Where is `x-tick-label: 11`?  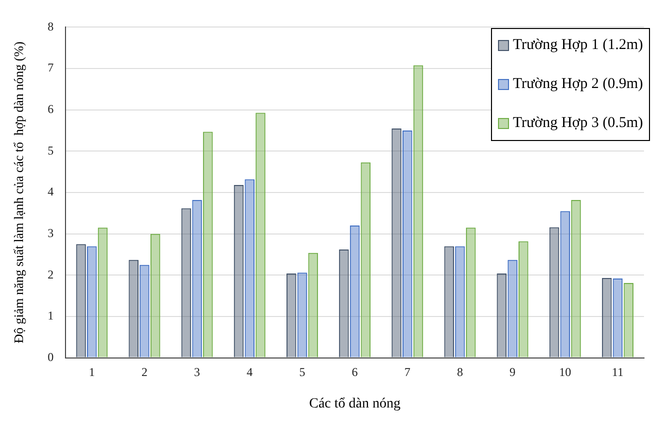
x-tick-label: 11 is located at coordinates (618, 372).